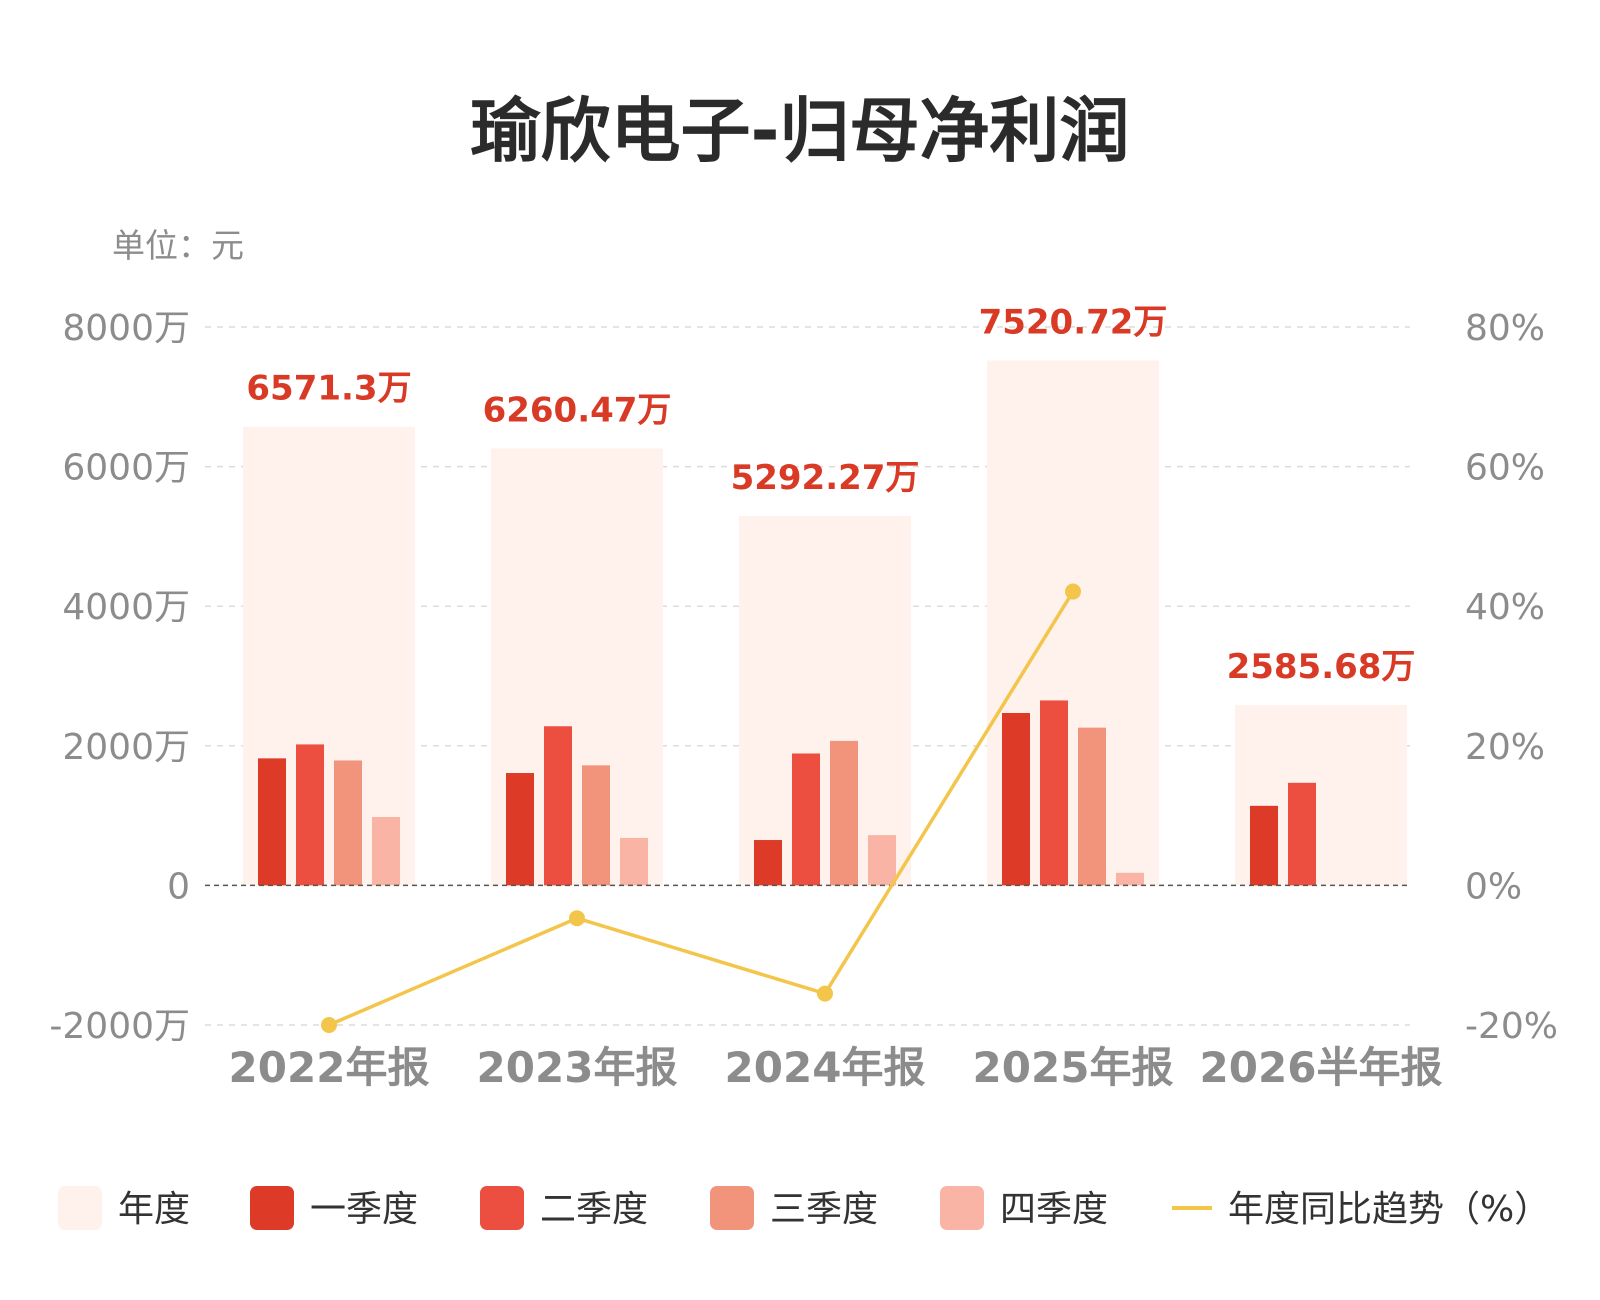 The image size is (1600, 1300). I want to click on y-tick-label: 2000万, so click(126, 747).